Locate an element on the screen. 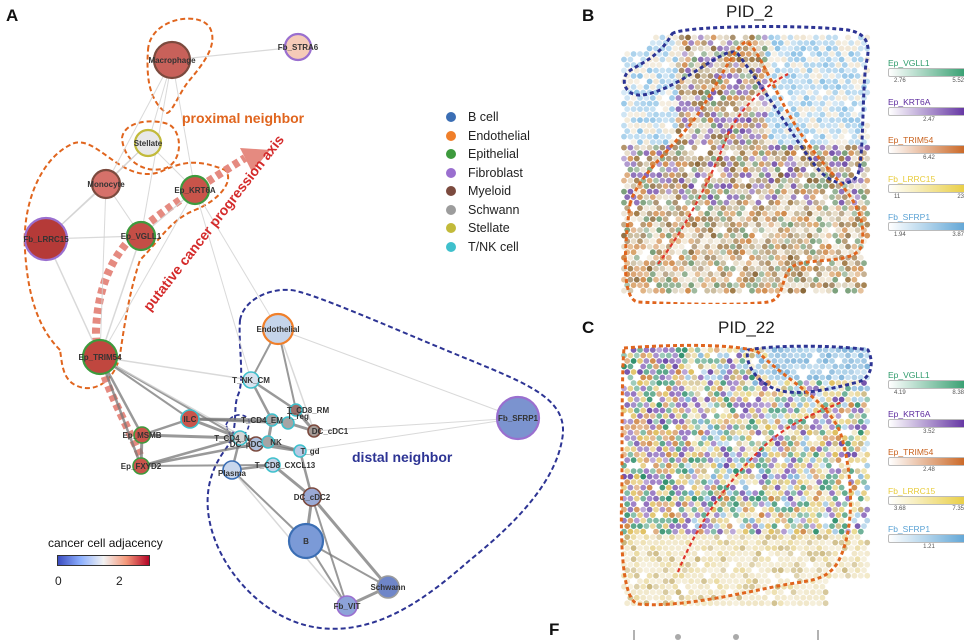  edge-Ep_TRIM54-Ep_FXYD2 is located at coordinates (120, 411).